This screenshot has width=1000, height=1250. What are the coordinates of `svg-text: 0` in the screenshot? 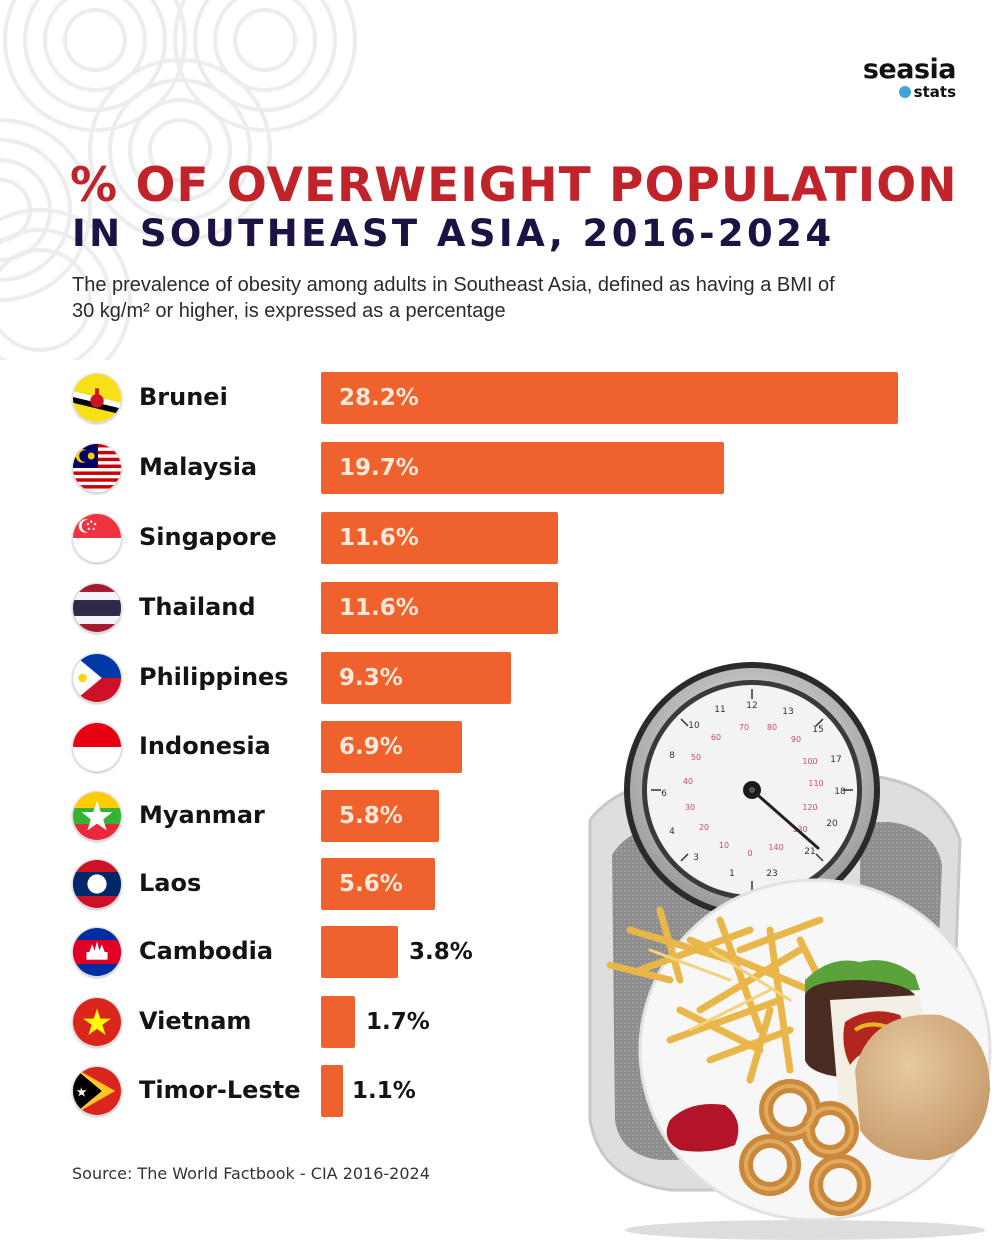 It's located at (749, 853).